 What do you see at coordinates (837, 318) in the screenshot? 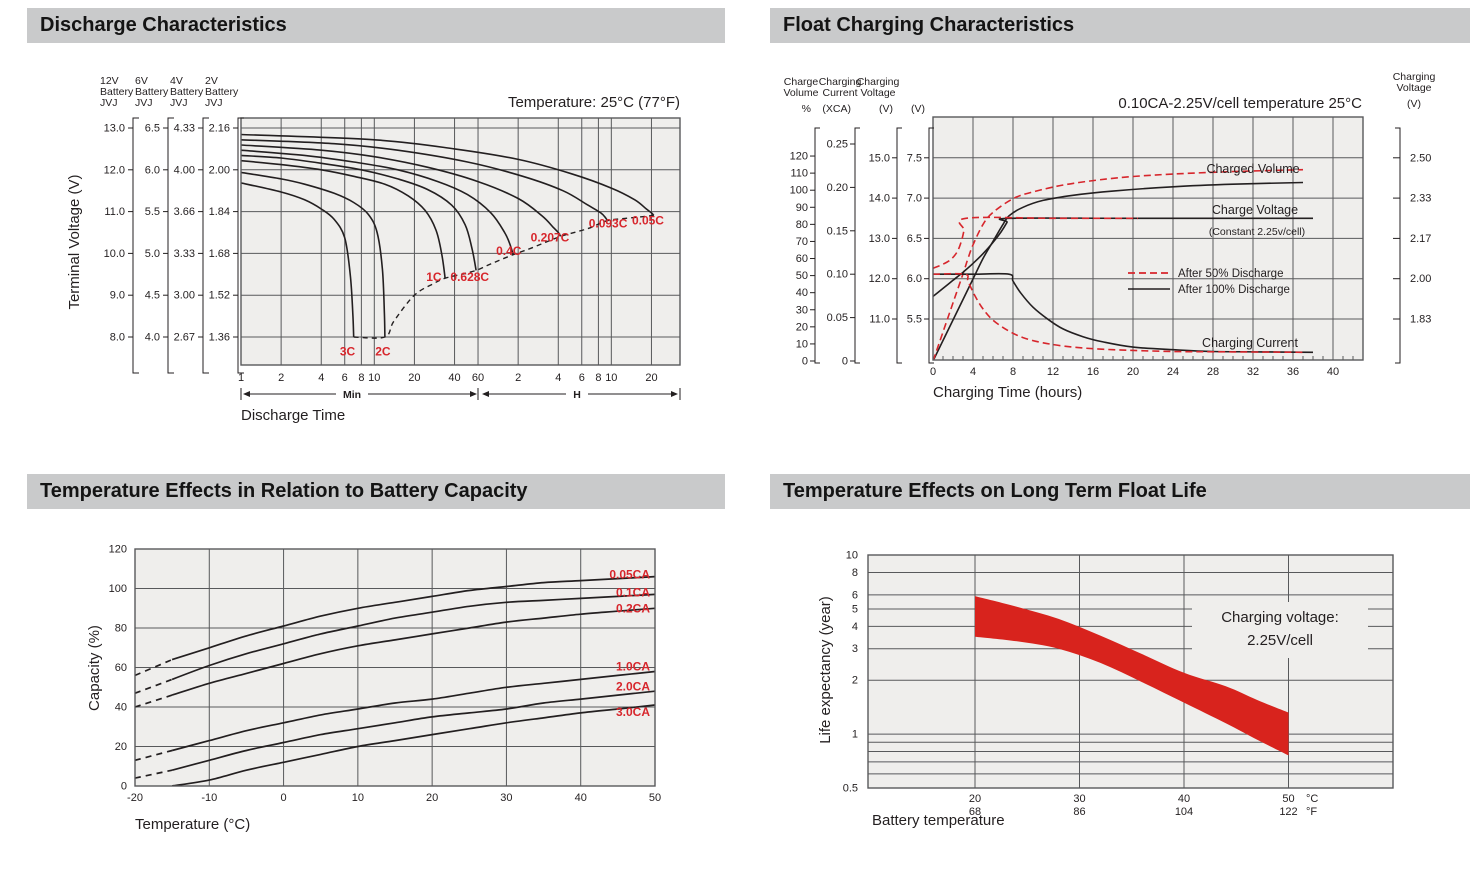
I see `scale-tick-label: 0.05` at bounding box center [837, 318].